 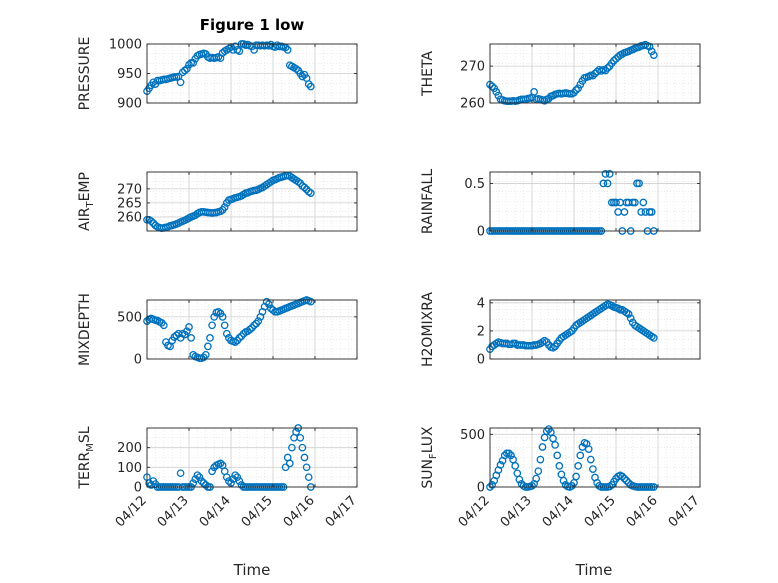 I want to click on x-tick-label: 04/17, so click(x=684, y=511).